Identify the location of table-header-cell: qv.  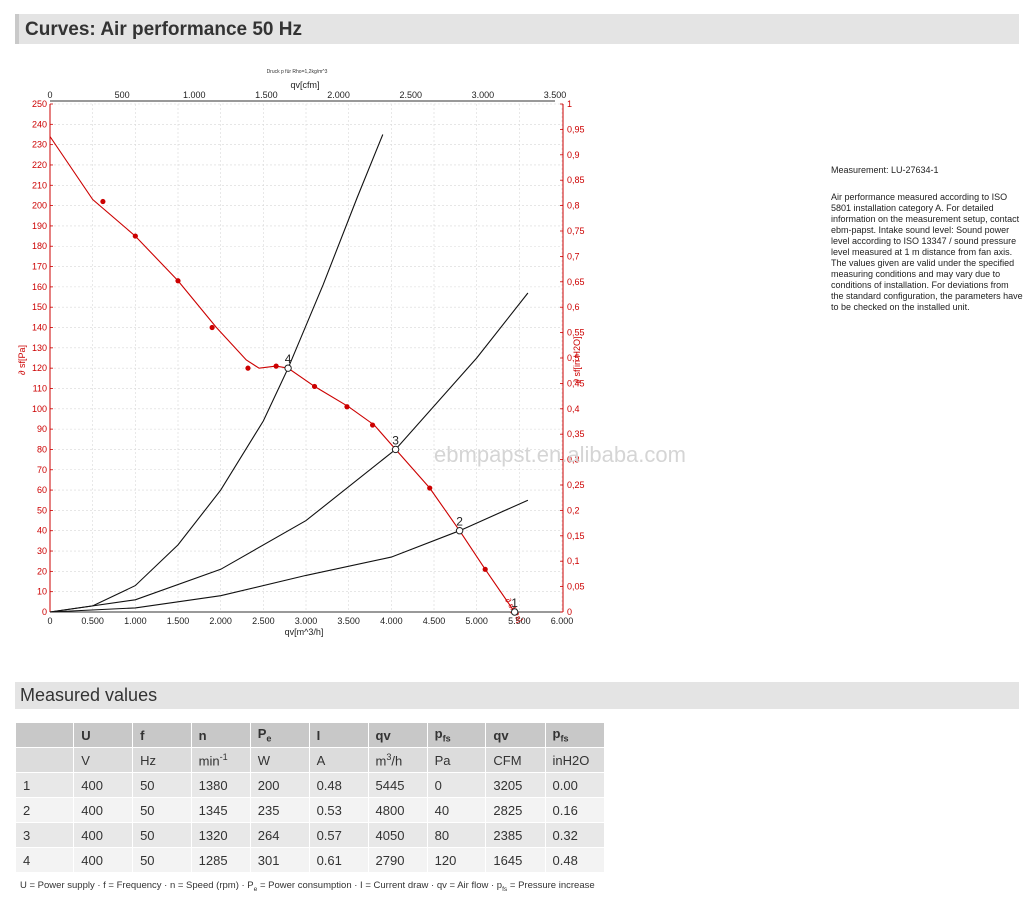
(397, 735).